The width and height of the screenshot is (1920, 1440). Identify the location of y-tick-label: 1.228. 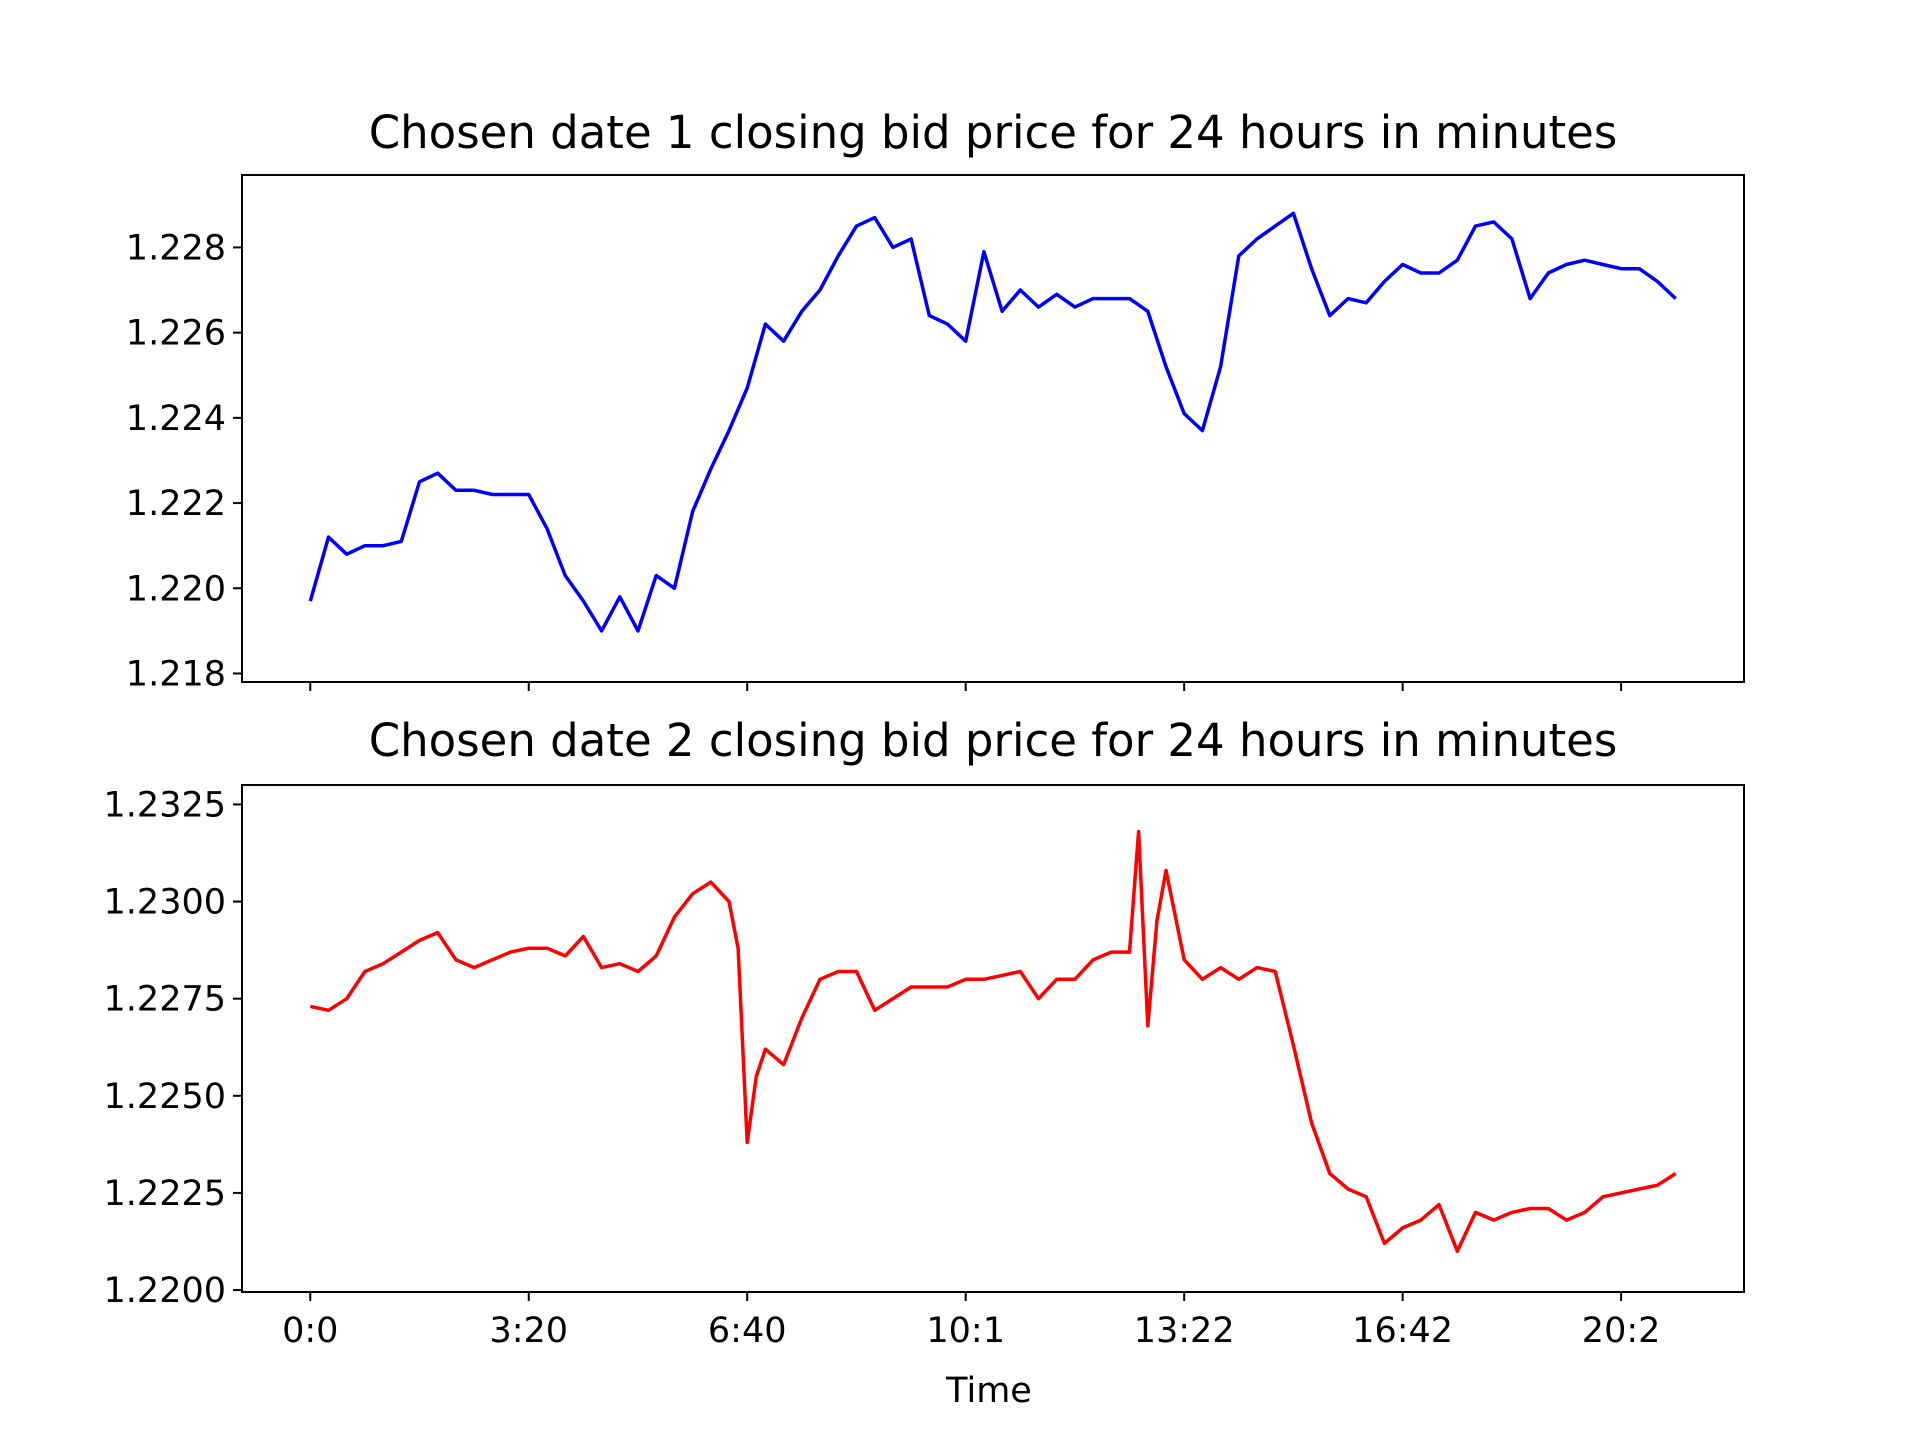
(176, 248).